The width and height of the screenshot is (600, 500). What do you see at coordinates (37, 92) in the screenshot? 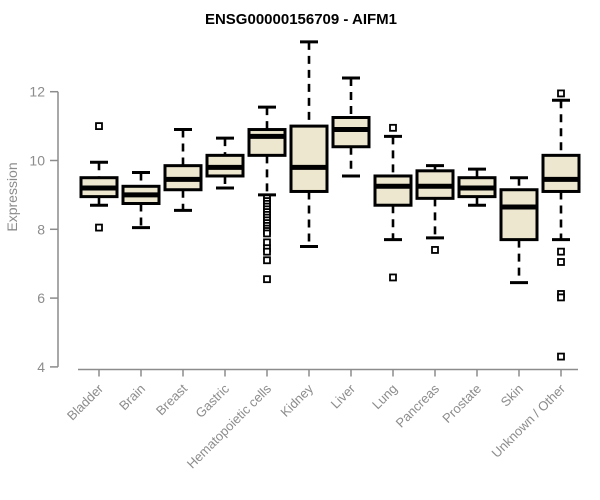
I see `y-tick-label-12: 12` at bounding box center [37, 92].